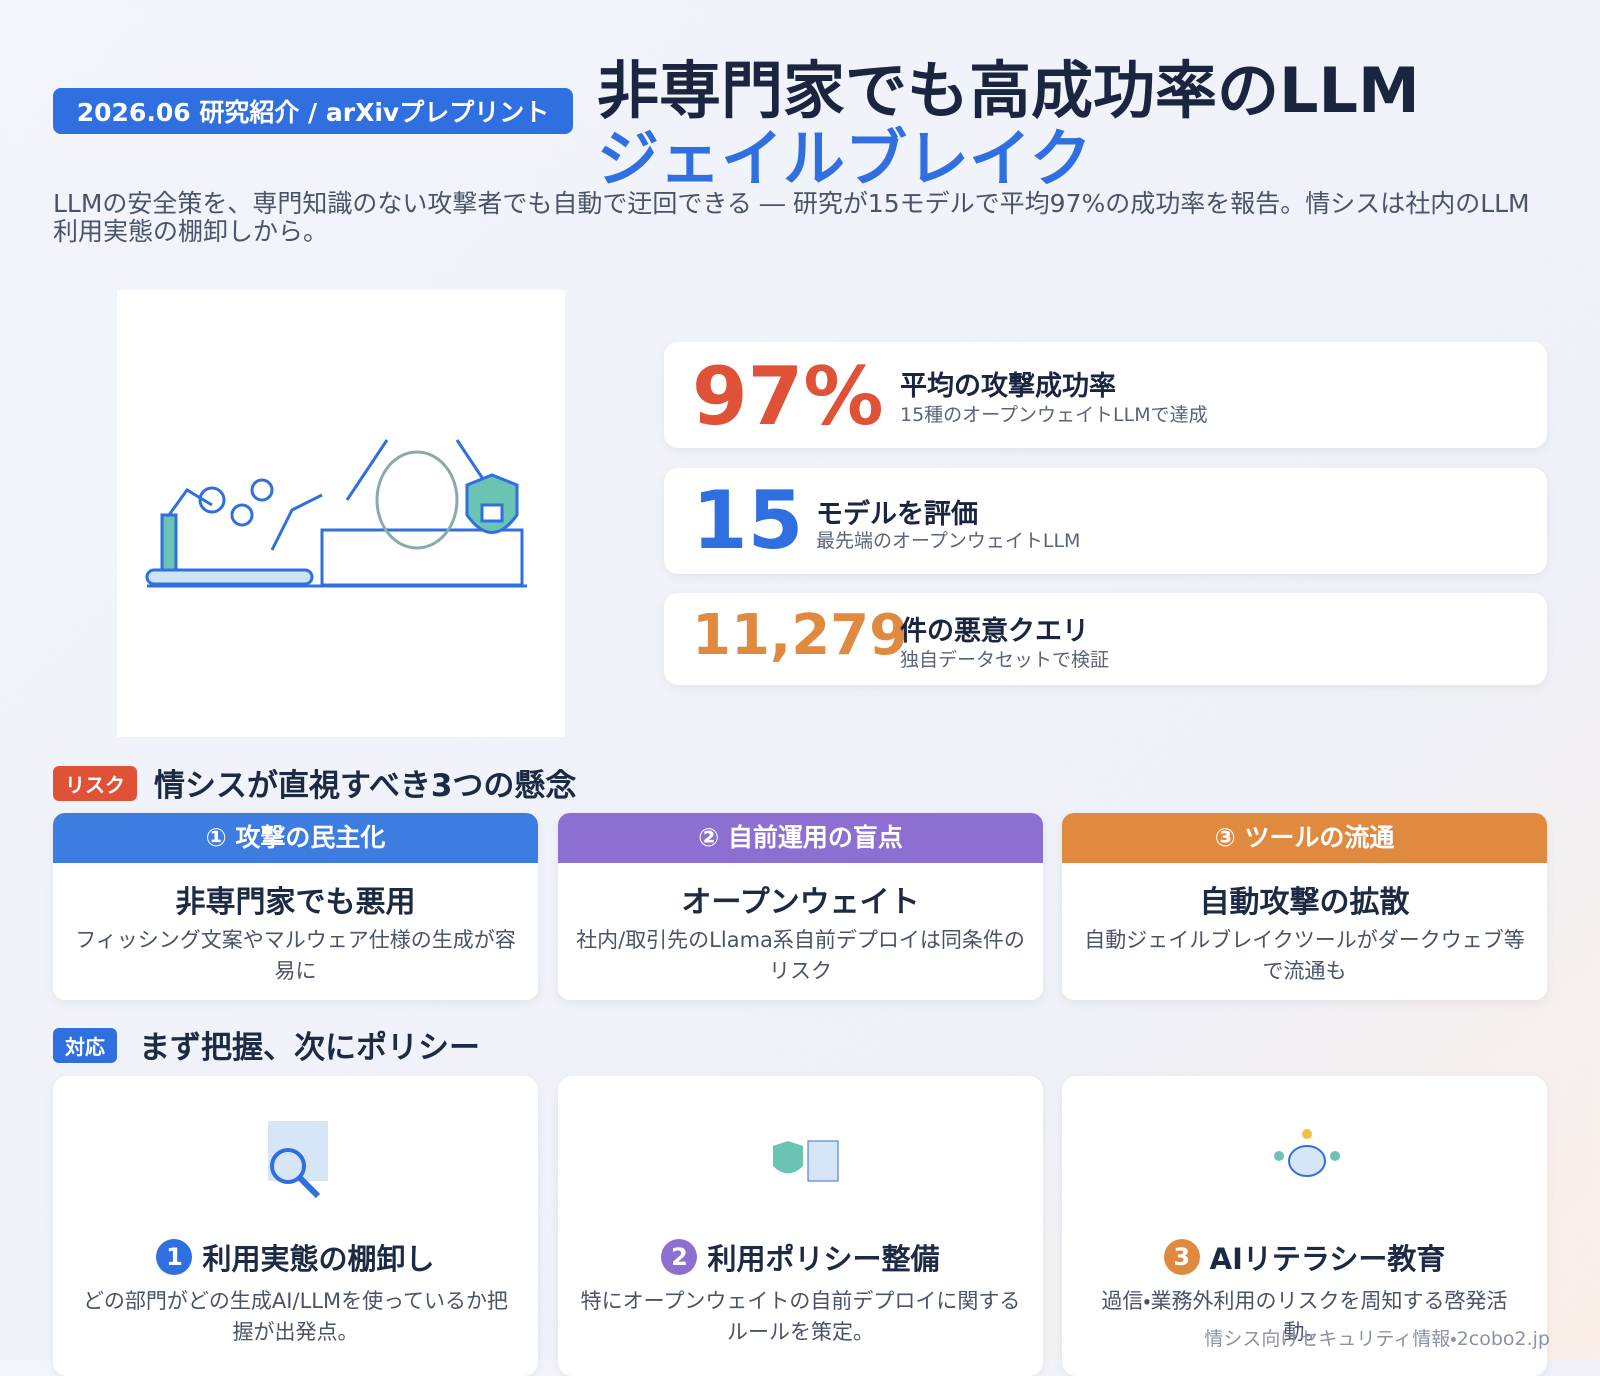 This screenshot has width=1600, height=1376. What do you see at coordinates (823, 1259) in the screenshot?
I see `card-title: 利用ポリシー整備` at bounding box center [823, 1259].